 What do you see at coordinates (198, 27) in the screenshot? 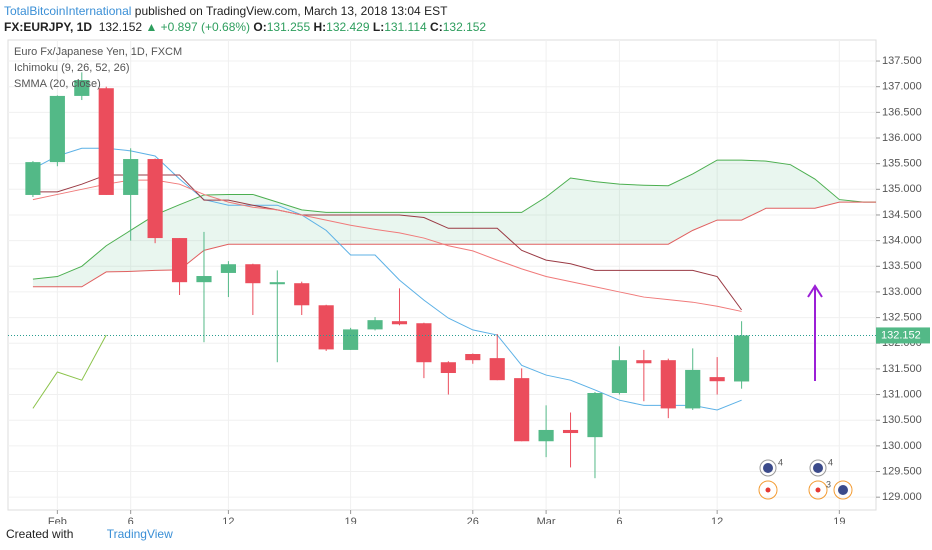
I see `change: ▲ +0.897 (+0.68%)` at bounding box center [198, 27].